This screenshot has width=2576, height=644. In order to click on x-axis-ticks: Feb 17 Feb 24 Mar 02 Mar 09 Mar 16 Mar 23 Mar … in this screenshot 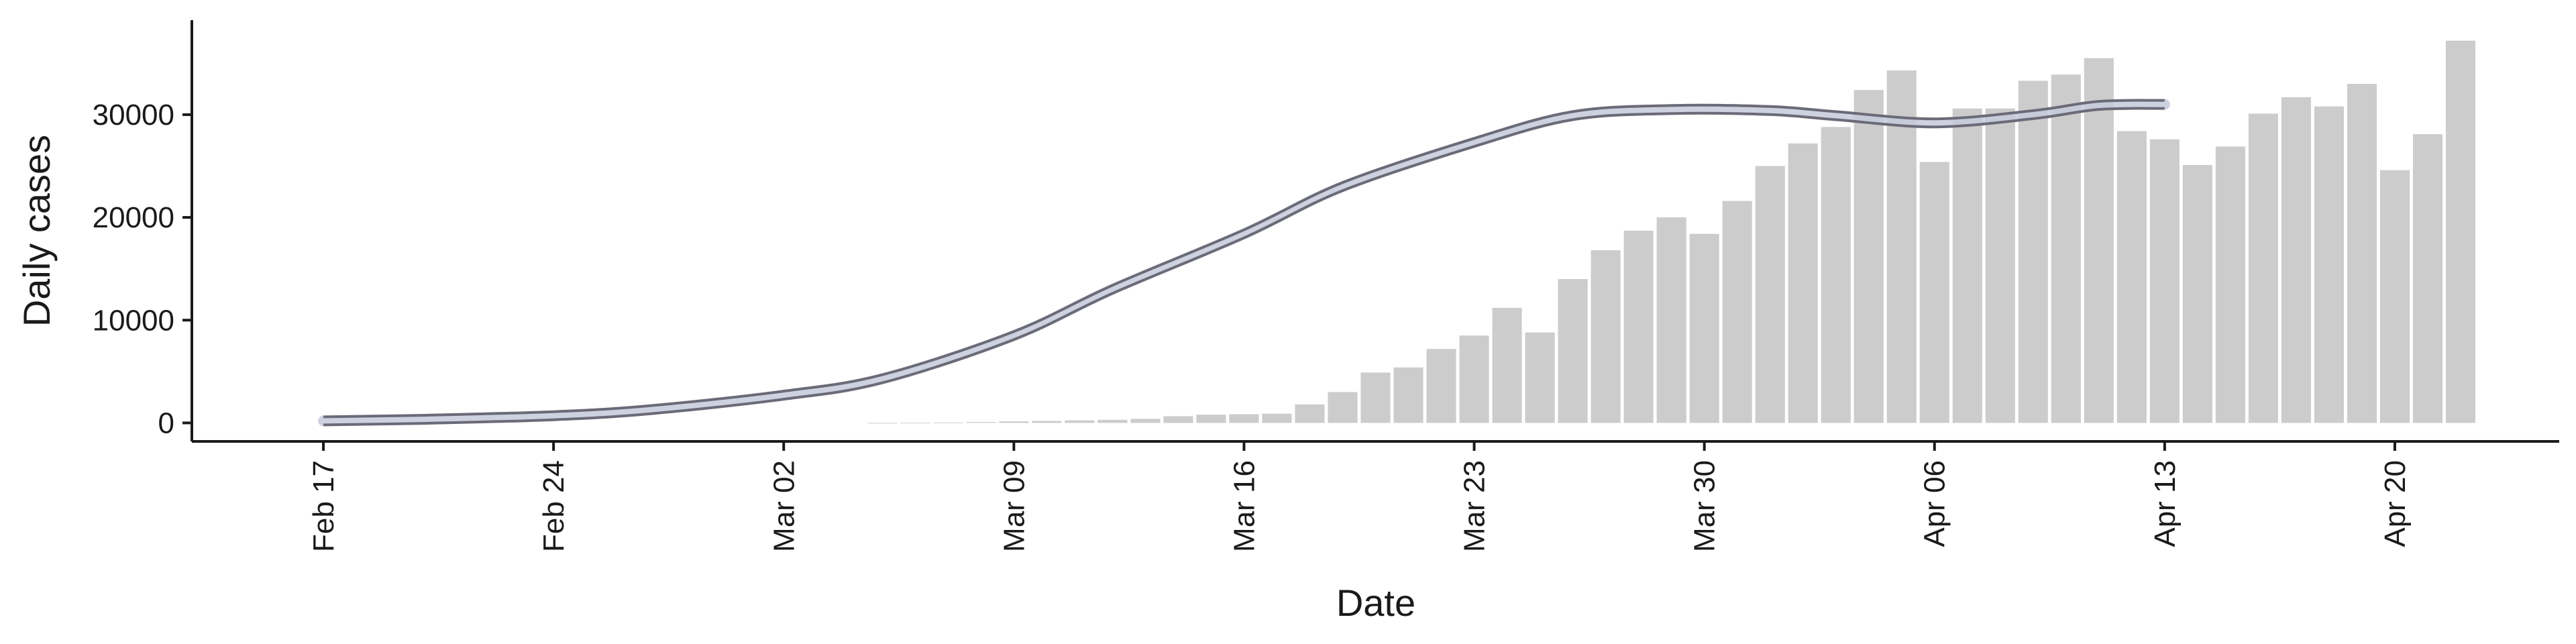, I will do `click(1359, 496)`.